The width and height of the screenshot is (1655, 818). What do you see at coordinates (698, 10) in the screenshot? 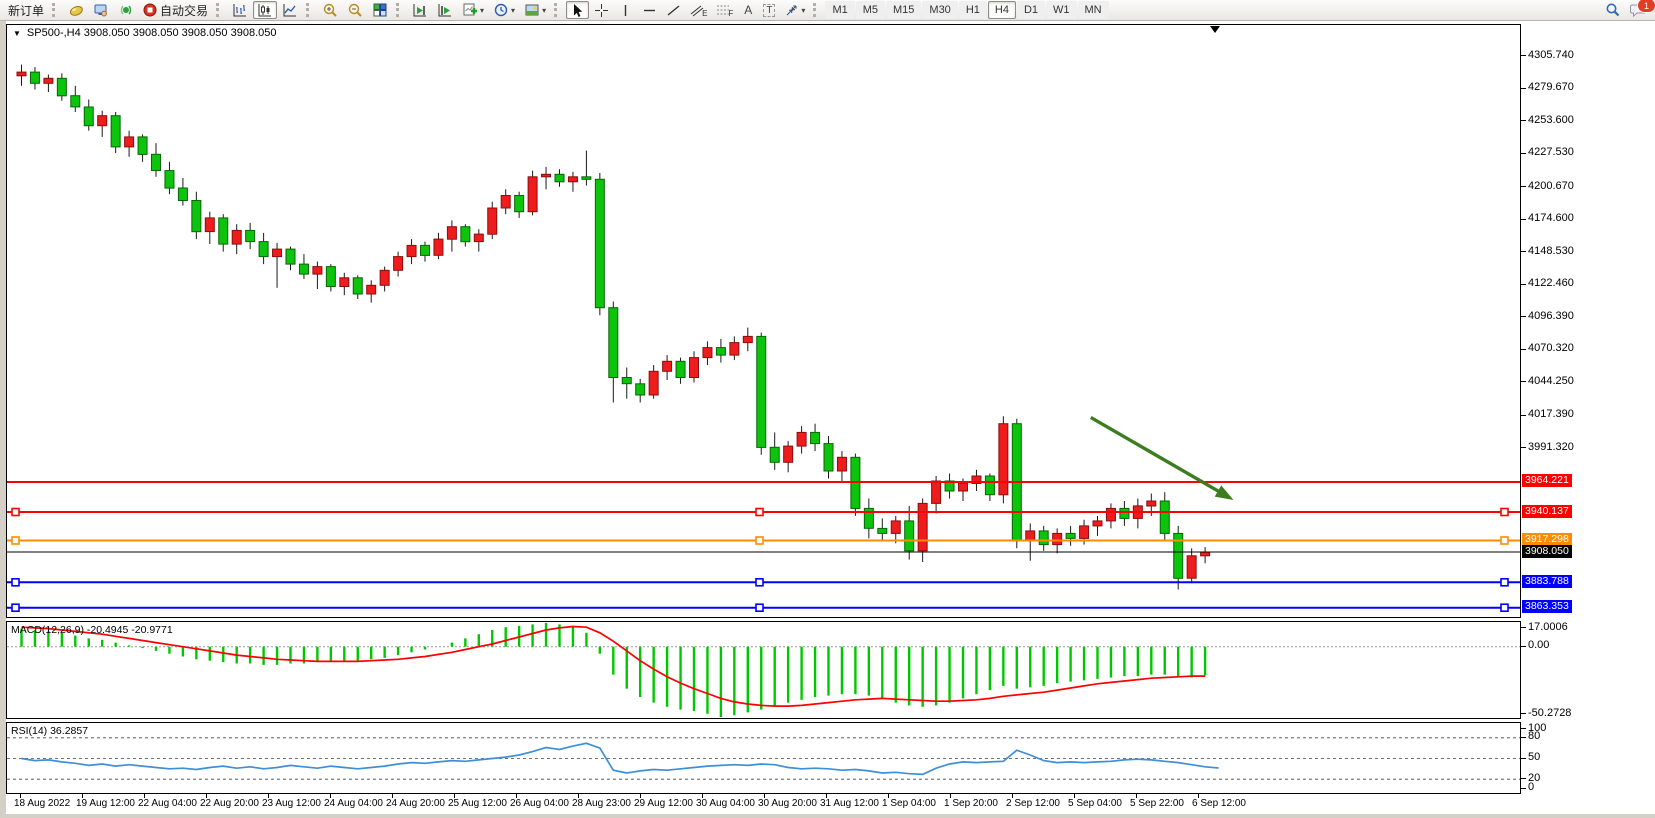
I see `equidistant-channel-tool-button: E` at bounding box center [698, 10].